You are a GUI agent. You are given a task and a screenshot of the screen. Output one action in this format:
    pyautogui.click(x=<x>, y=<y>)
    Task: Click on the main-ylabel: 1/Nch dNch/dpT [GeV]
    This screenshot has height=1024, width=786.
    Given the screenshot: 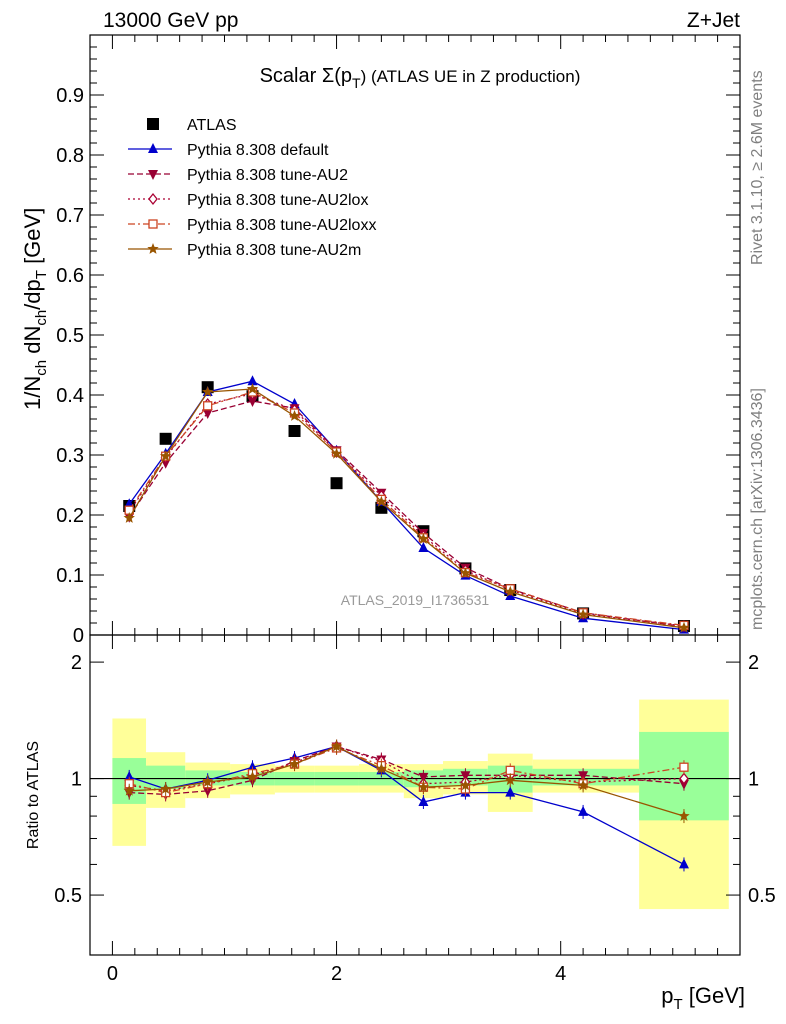 What is the action you would take?
    pyautogui.click(x=35, y=309)
    